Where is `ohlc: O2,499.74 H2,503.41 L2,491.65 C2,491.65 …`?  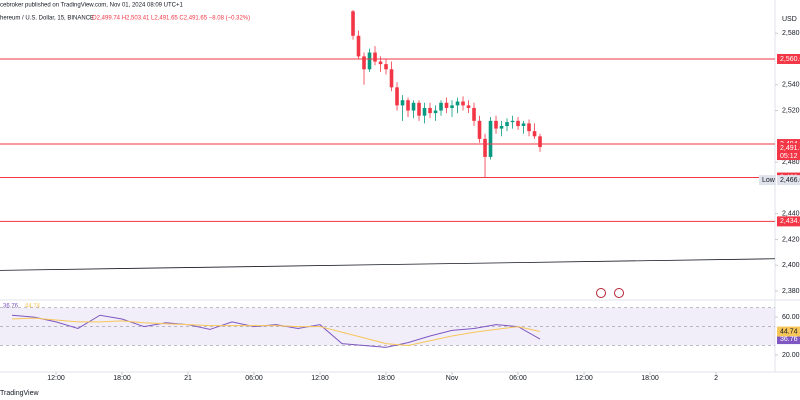 ohlc: O2,499.74 H2,503.41 L2,491.65 C2,491.65 … is located at coordinates (171, 19).